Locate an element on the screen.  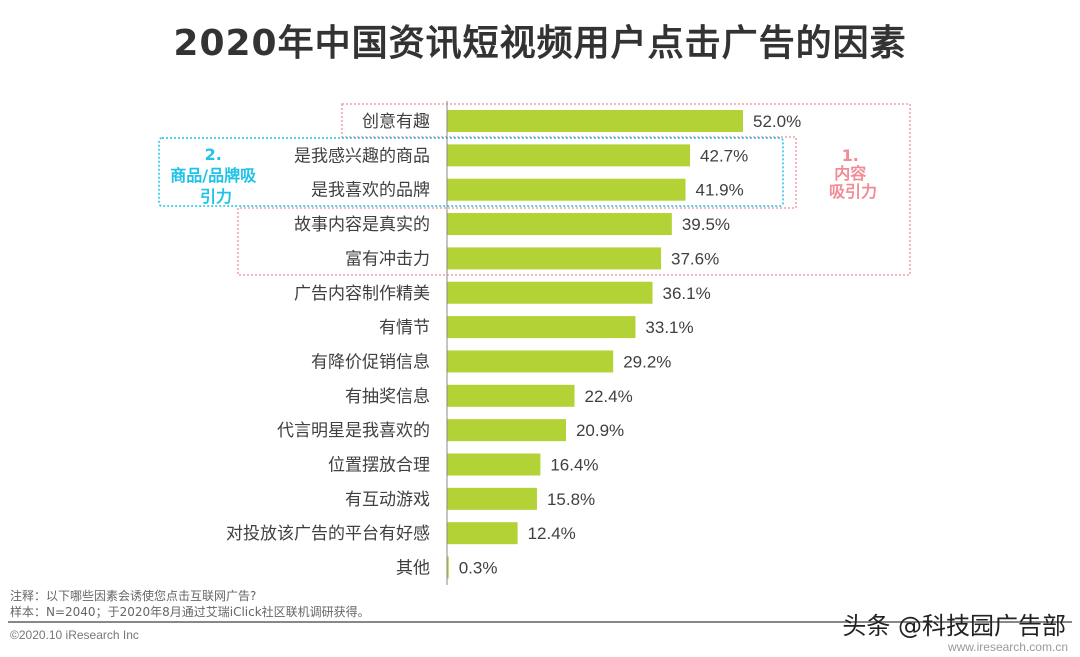
value-label: 22.4% is located at coordinates (609, 396).